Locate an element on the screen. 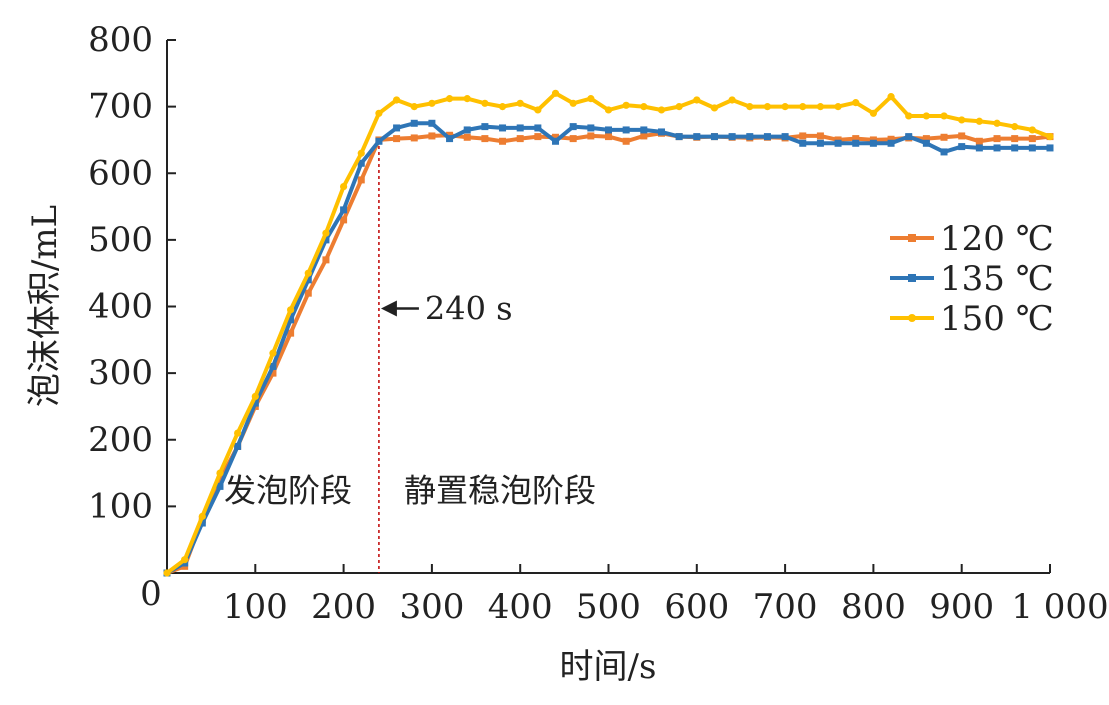  y-tick-label: 300 is located at coordinates (120, 373).